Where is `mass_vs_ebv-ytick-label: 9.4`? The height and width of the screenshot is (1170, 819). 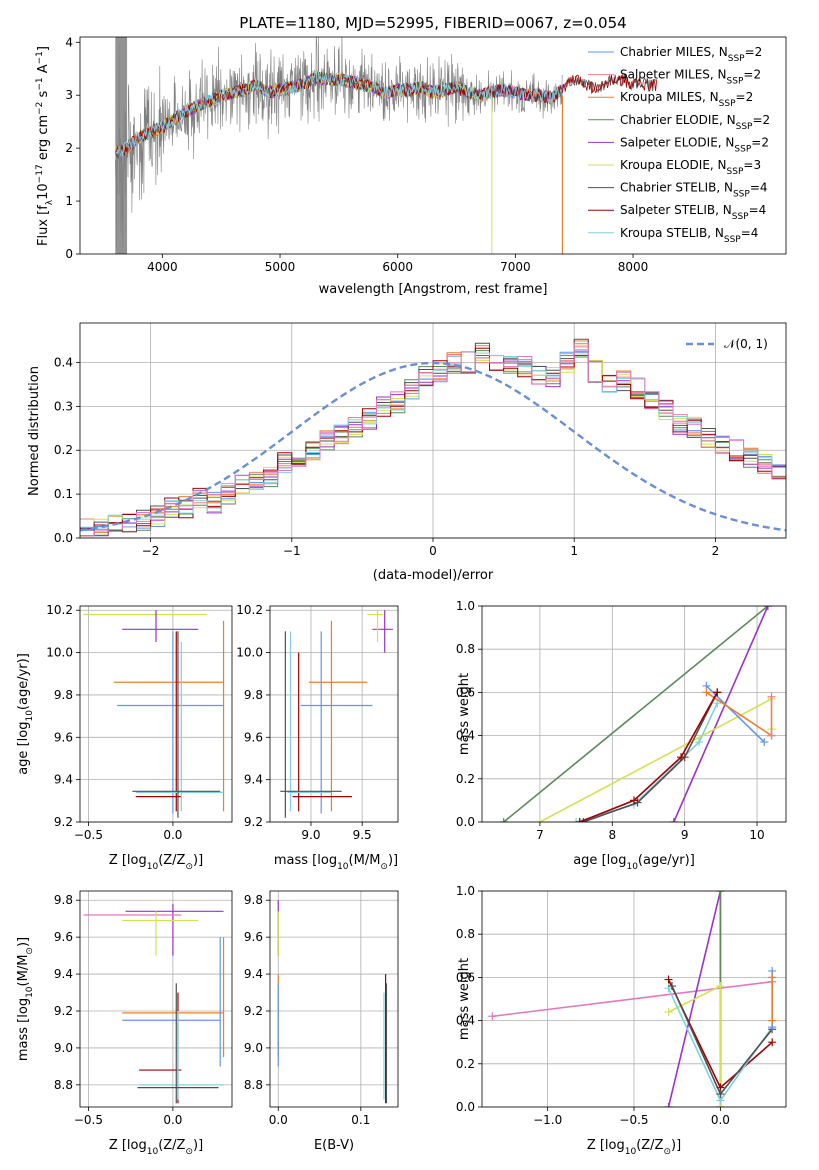 mass_vs_ebv-ytick-label: 9.4 is located at coordinates (253, 974).